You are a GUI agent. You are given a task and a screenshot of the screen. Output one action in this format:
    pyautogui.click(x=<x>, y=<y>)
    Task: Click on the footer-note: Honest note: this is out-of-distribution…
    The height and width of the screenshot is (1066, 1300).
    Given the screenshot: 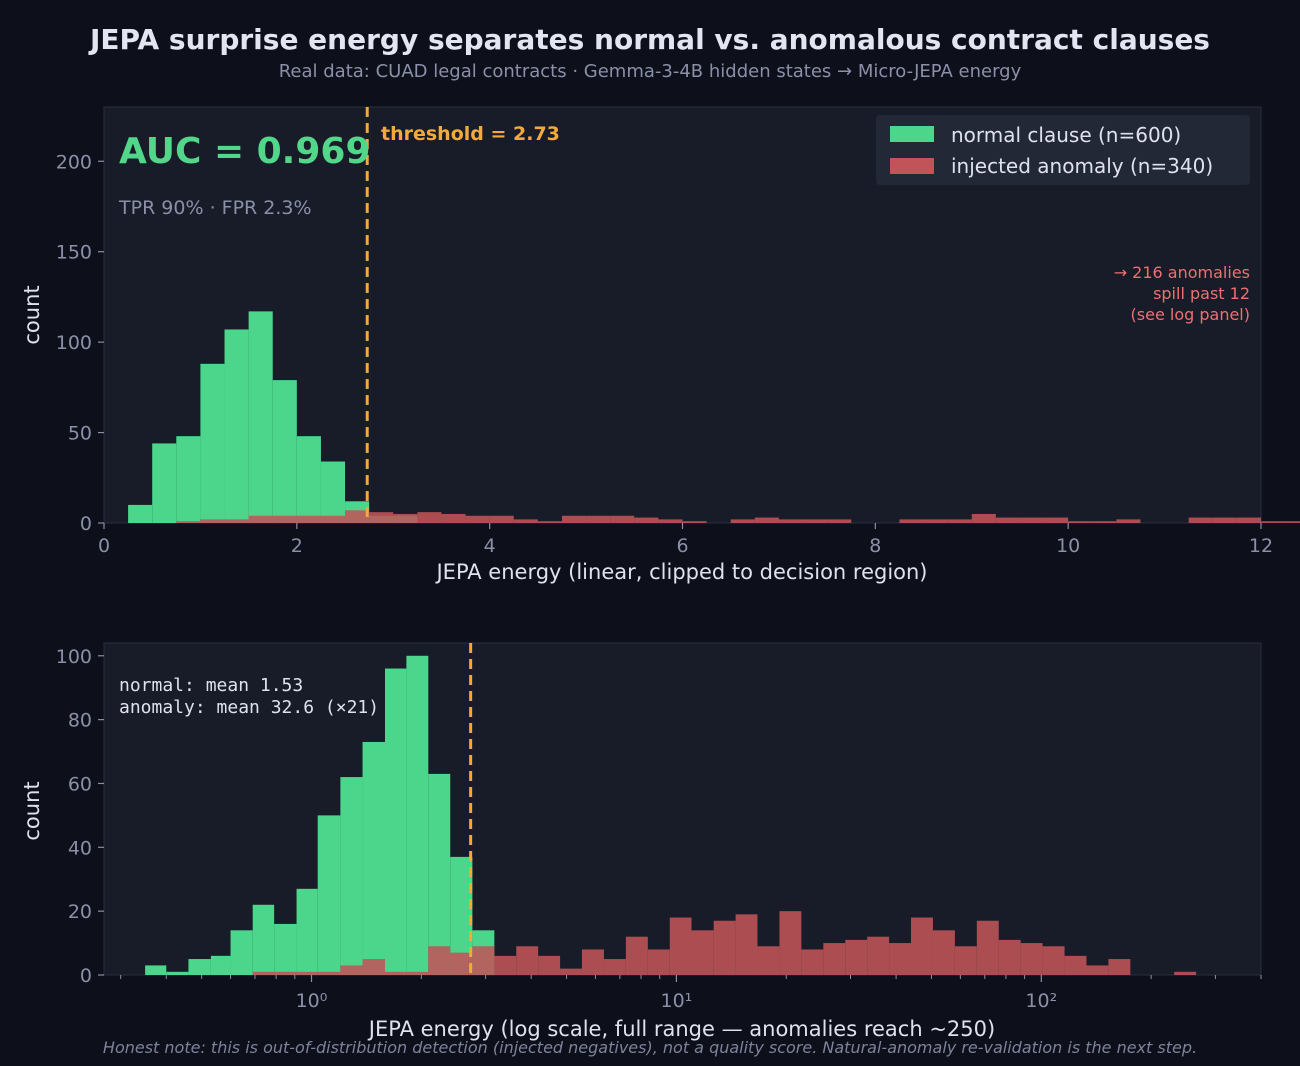 What is the action you would take?
    pyautogui.click(x=650, y=1047)
    